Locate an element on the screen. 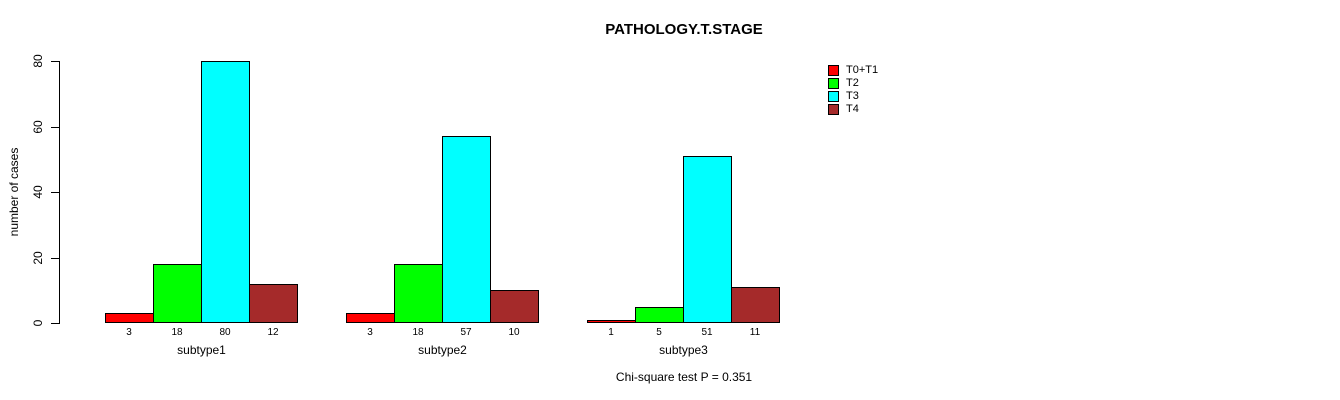  chart-title: PATHOLOGY.T.STAGE is located at coordinates (684, 29).